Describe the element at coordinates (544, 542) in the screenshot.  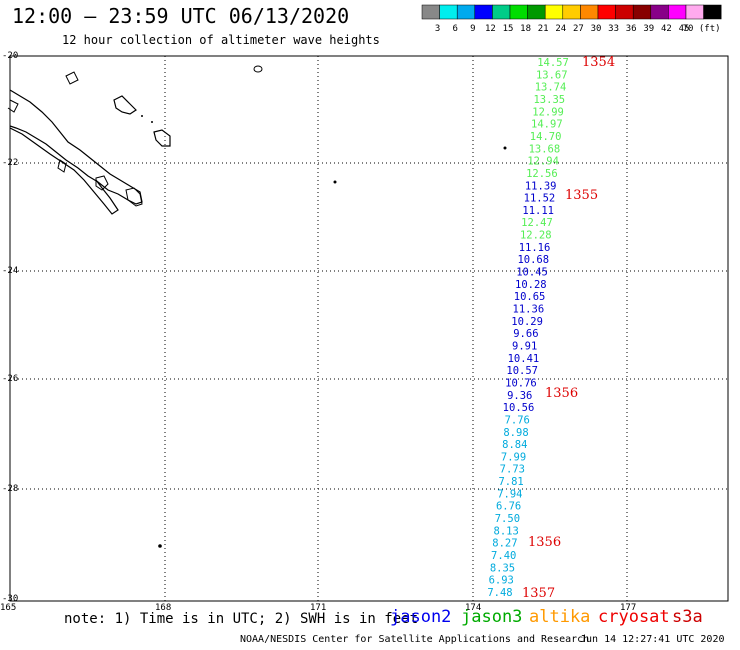
I see `pass-number: 1356` at that location.